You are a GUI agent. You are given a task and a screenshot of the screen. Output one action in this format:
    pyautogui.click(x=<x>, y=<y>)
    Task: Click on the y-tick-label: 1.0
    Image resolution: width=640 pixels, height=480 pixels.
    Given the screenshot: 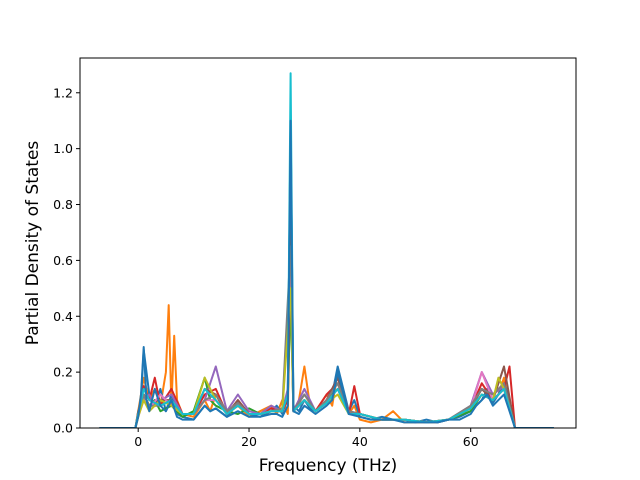 What is the action you would take?
    pyautogui.click(x=63, y=148)
    